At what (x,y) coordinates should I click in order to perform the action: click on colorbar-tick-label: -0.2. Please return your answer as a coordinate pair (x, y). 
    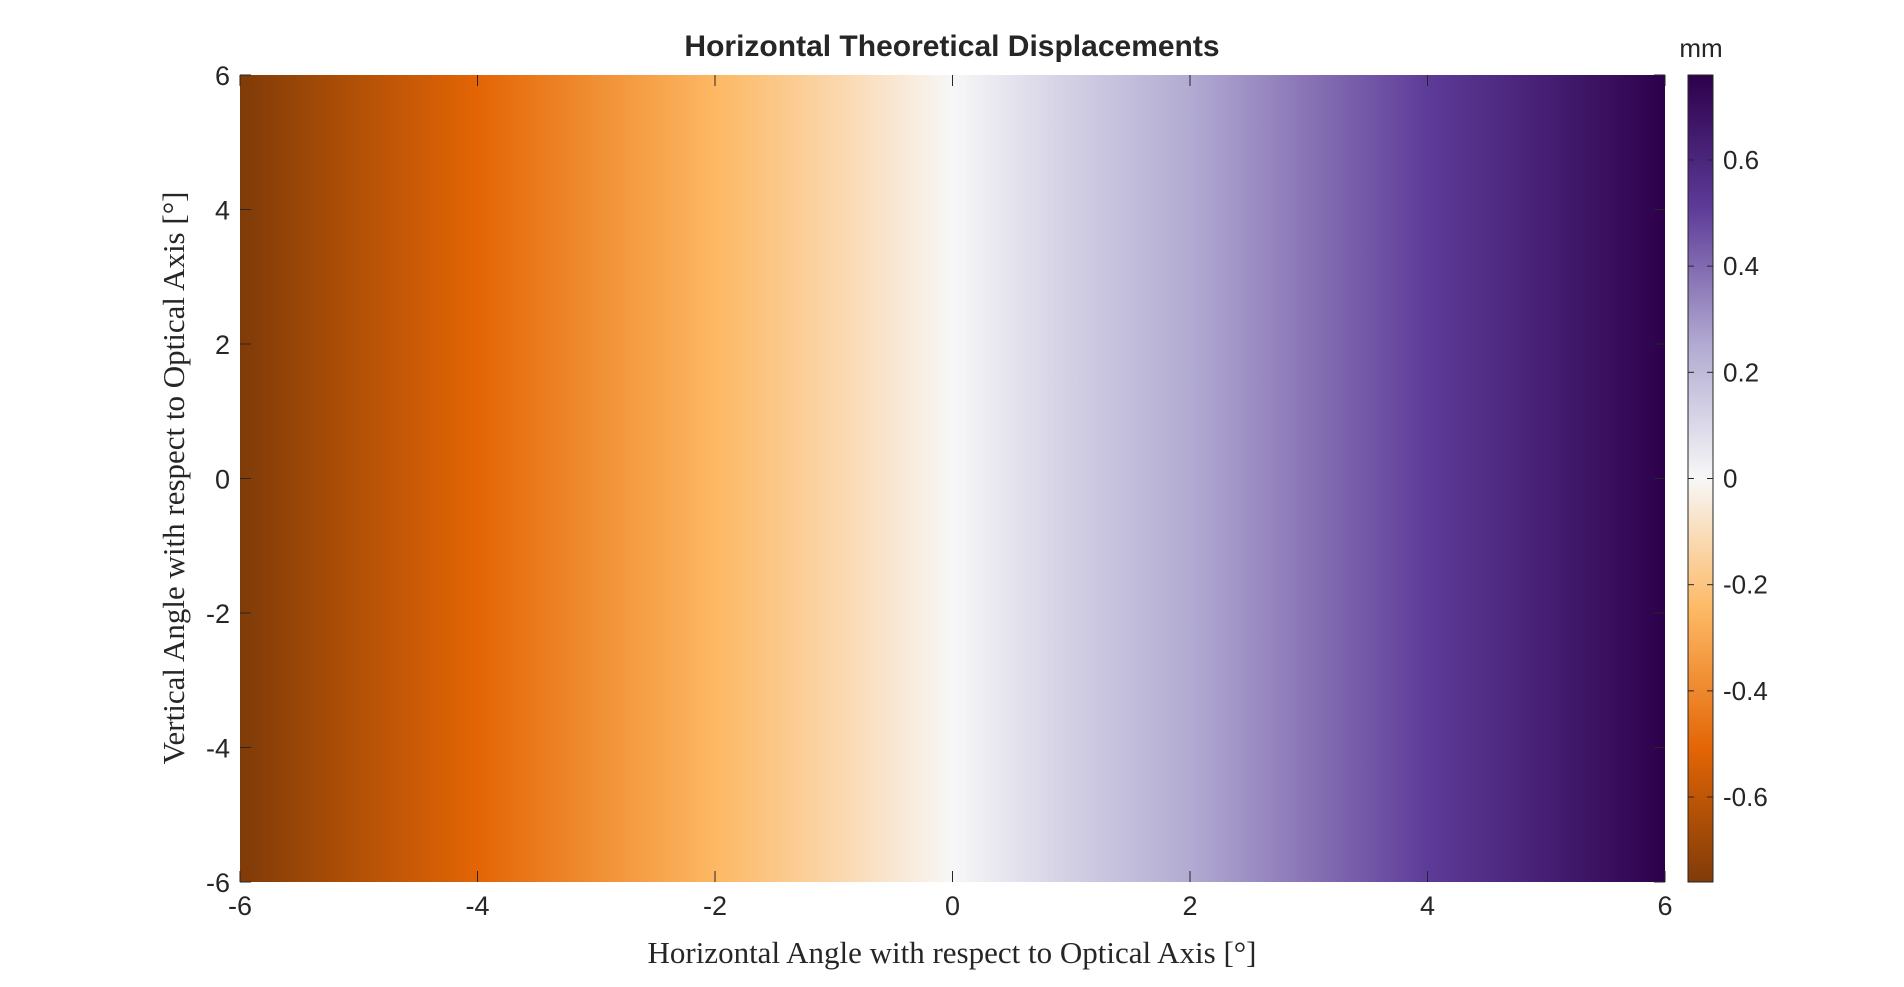
    Looking at the image, I should click on (1745, 585).